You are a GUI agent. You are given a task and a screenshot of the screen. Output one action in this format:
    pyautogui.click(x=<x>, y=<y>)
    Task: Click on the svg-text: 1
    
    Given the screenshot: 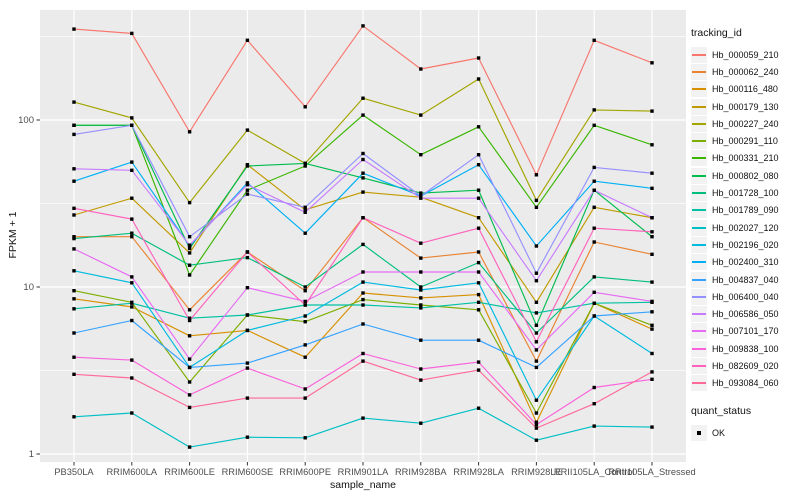 What is the action you would take?
    pyautogui.click(x=31, y=454)
    